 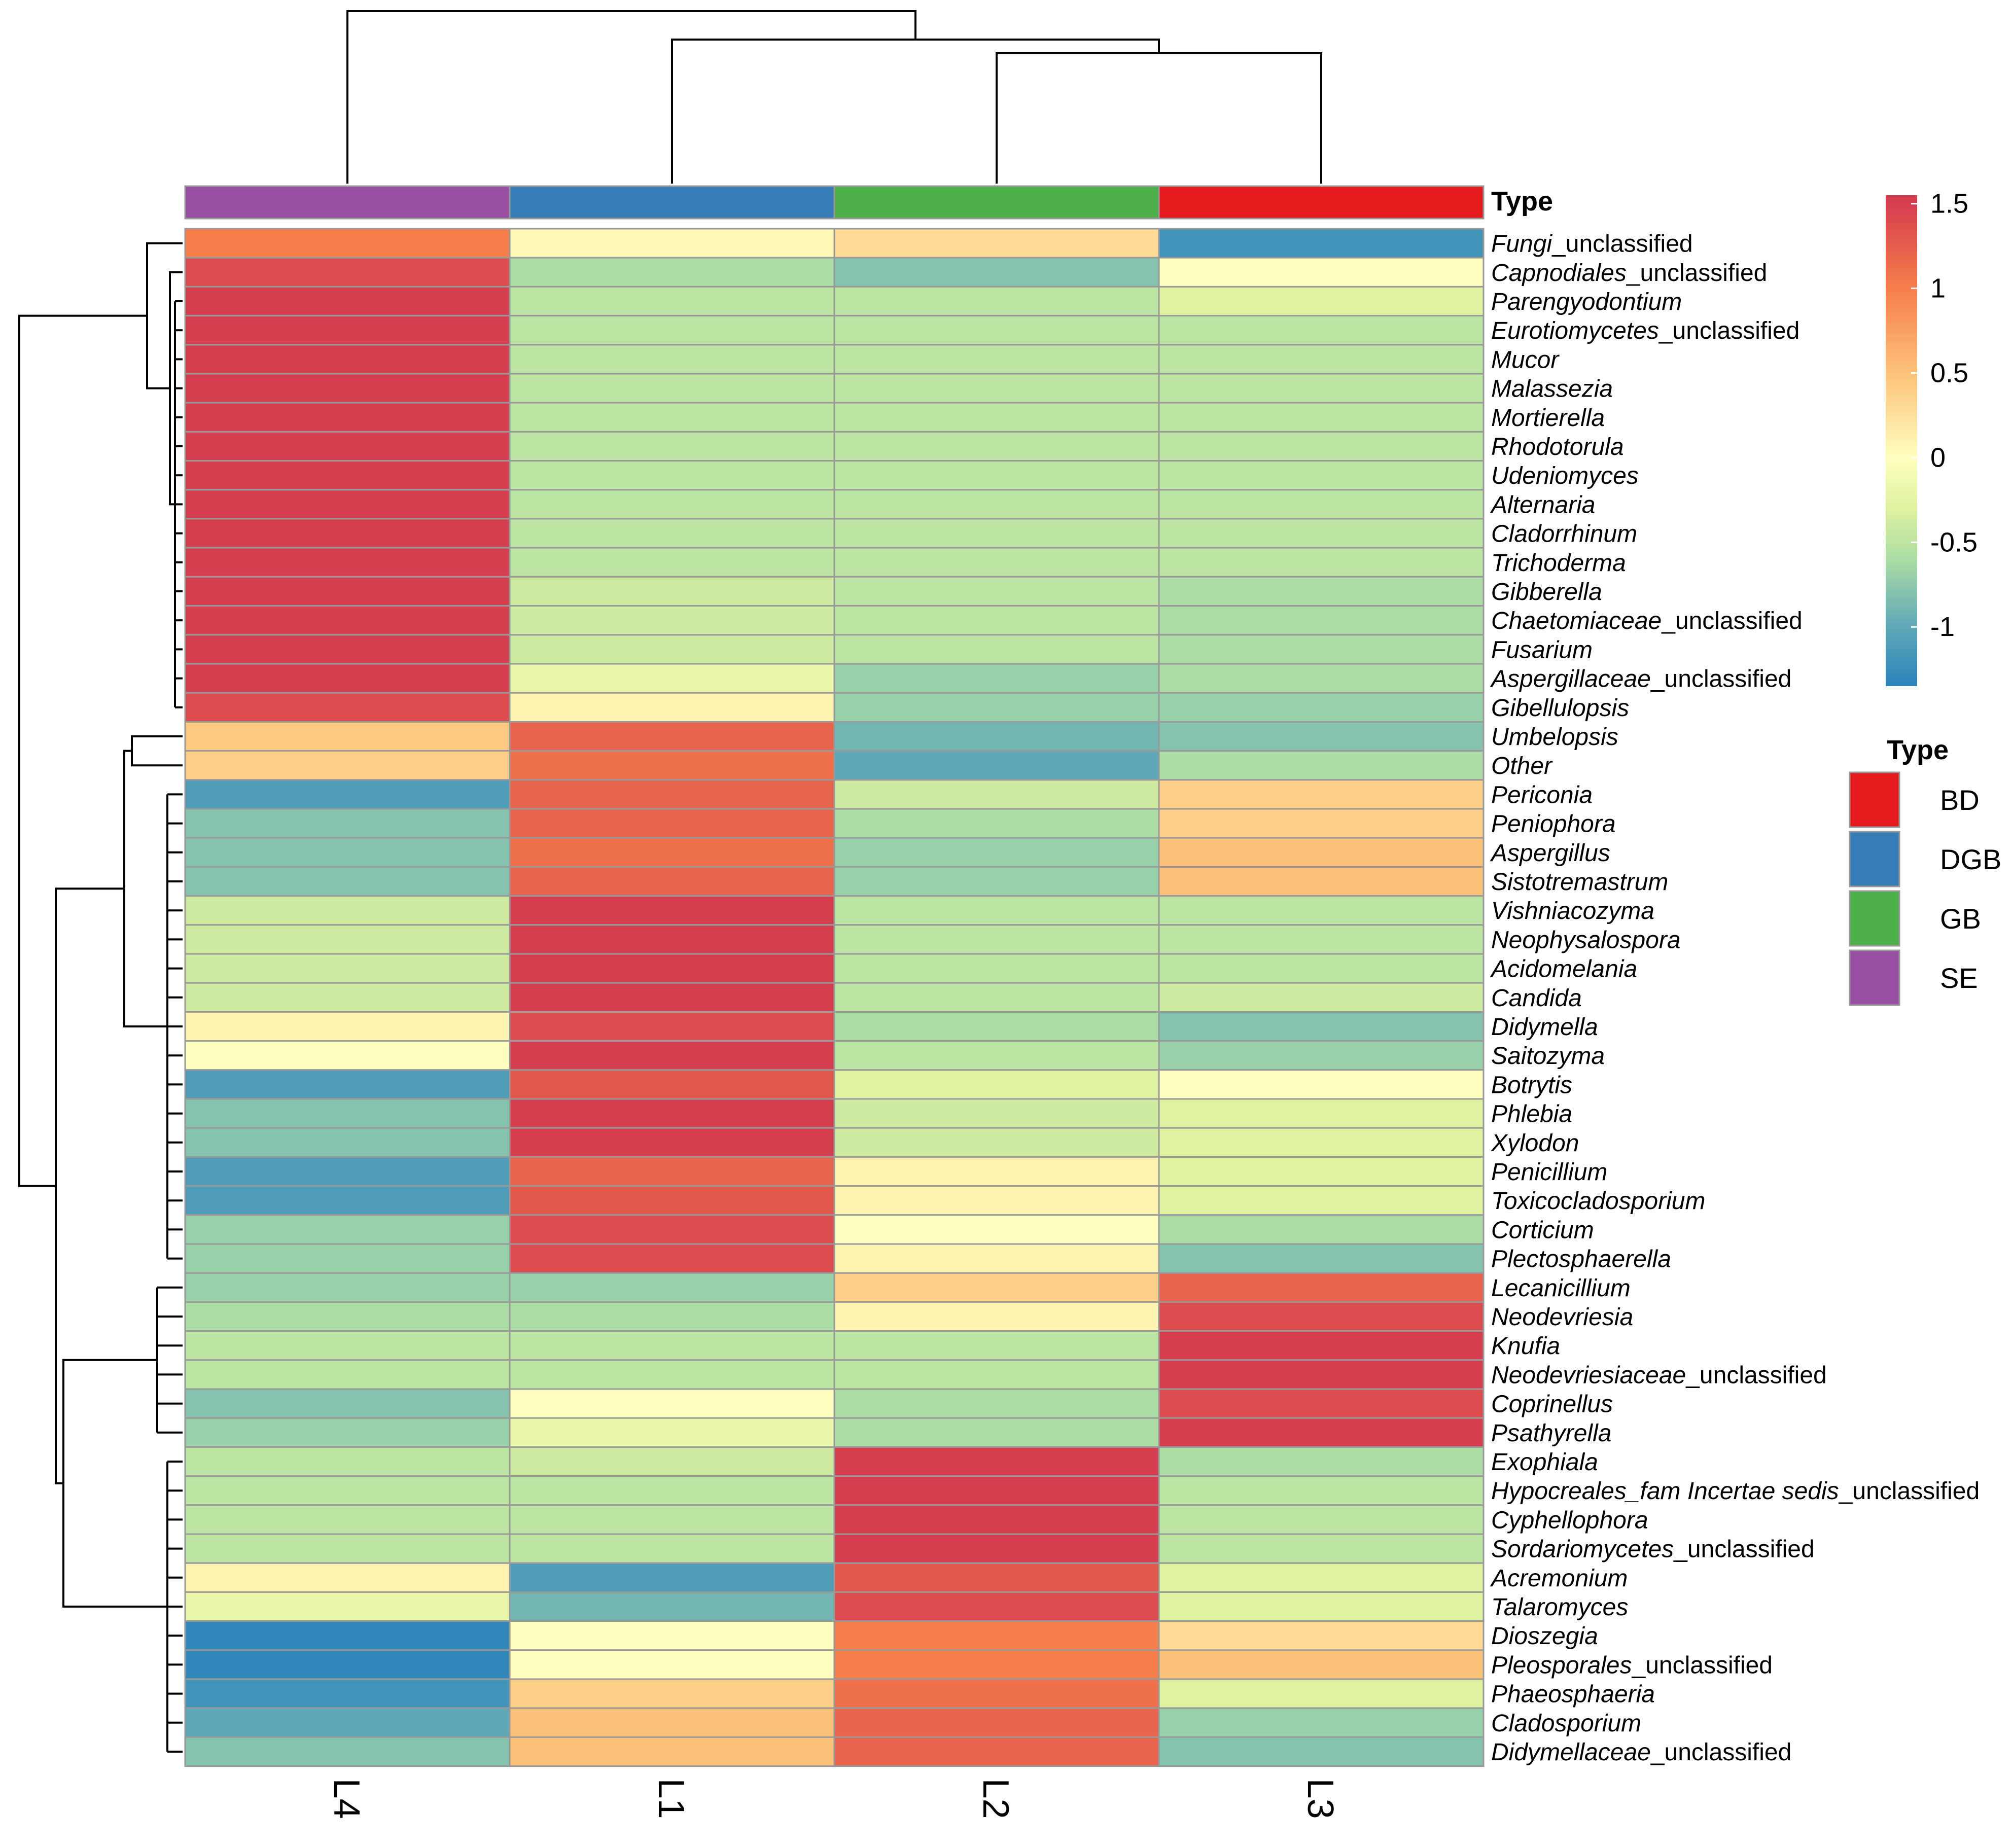 I want to click on row-label: Alternaria, so click(x=1542, y=504).